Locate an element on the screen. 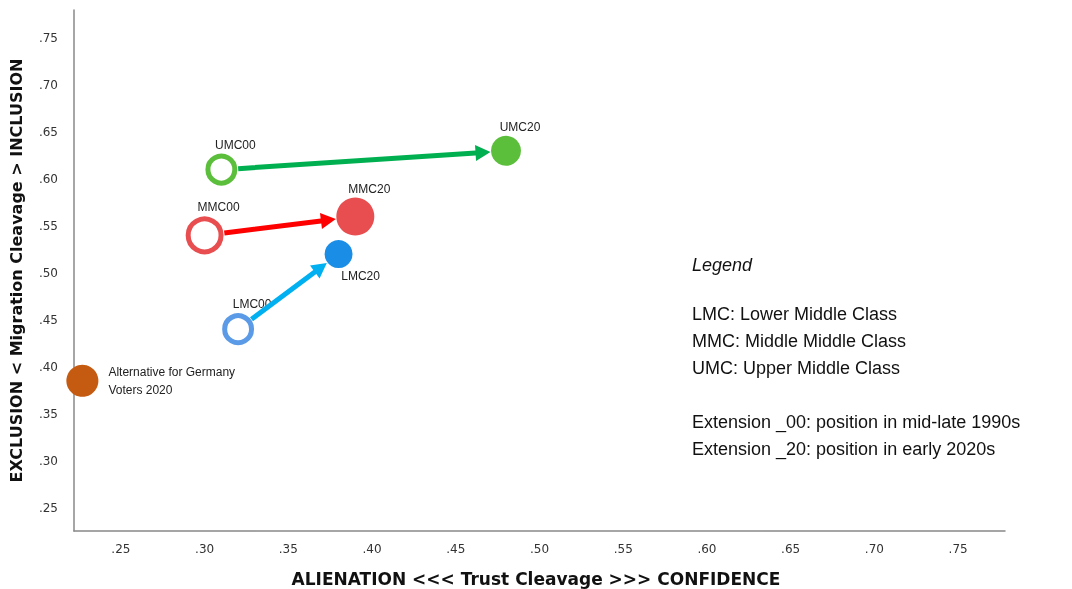 This screenshot has width=1072, height=589. y-tick-label: .35 is located at coordinates (48, 413).